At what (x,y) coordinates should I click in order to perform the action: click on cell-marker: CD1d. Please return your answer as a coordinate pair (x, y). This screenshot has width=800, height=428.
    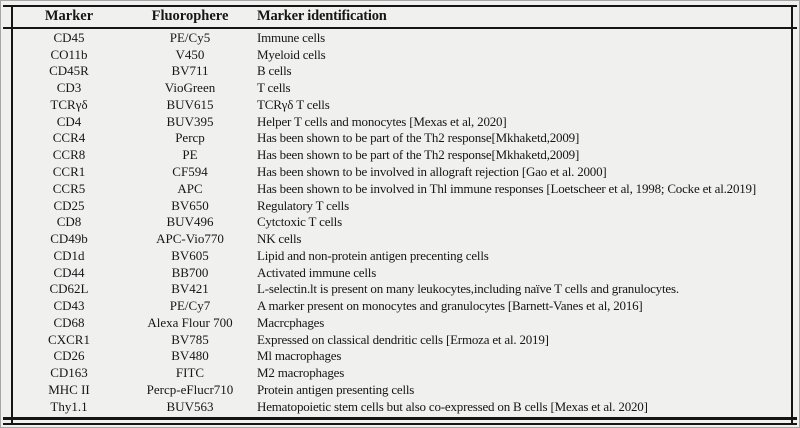
    Looking at the image, I should click on (69, 255).